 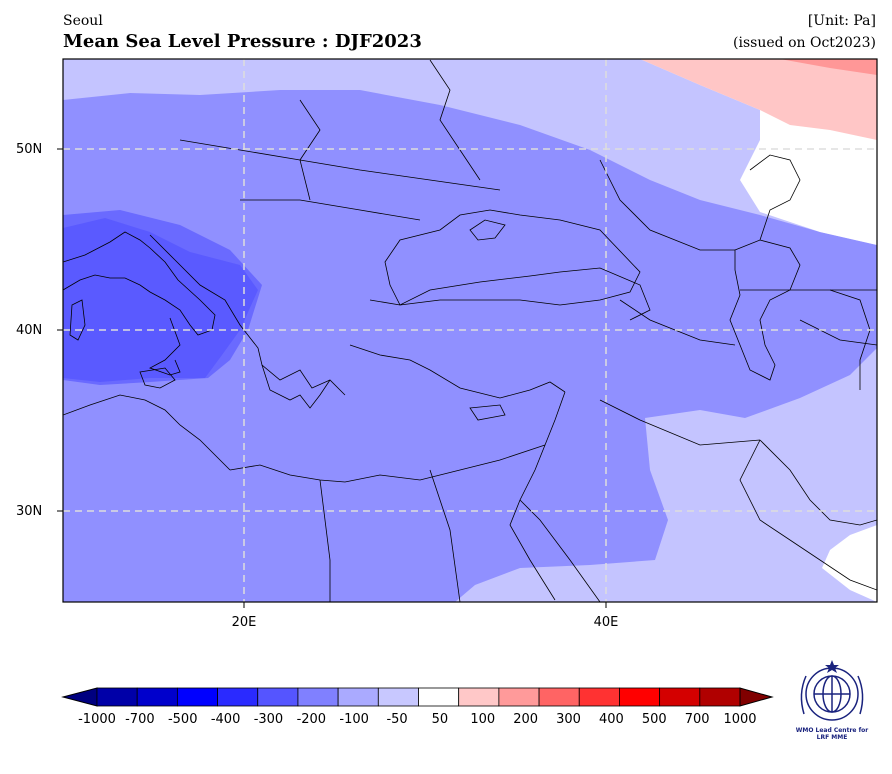 I want to click on forecast-source-label: Seoul, so click(x=83, y=21).